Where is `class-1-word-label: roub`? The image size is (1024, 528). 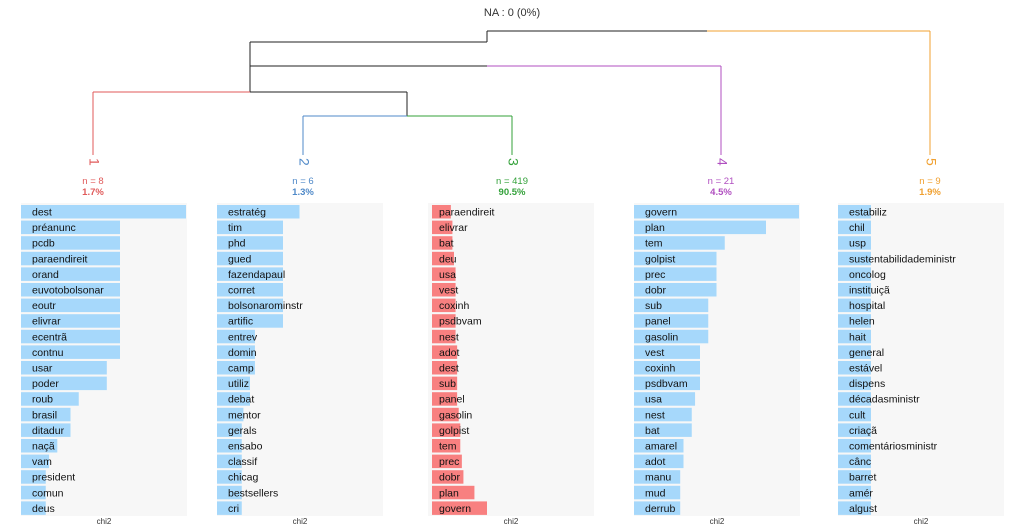 class-1-word-label: roub is located at coordinates (42, 400).